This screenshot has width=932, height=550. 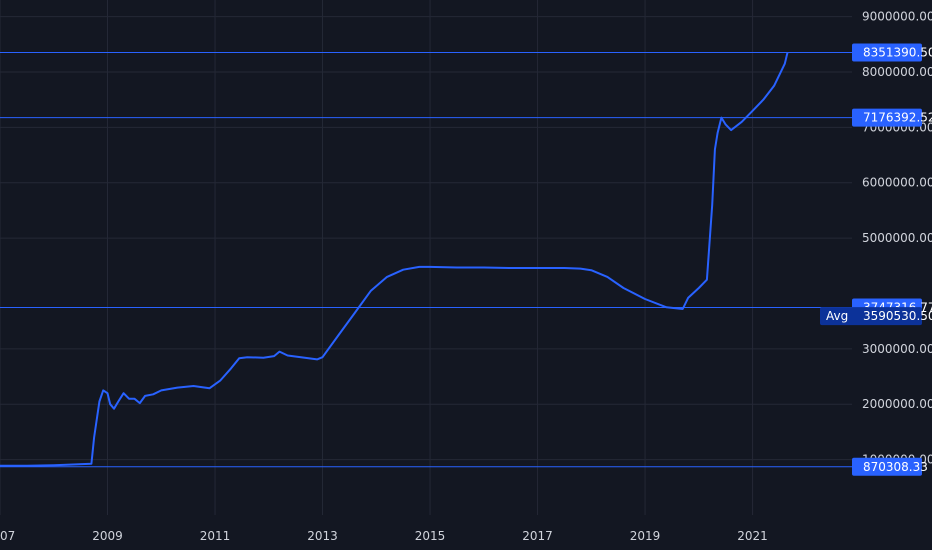 I want to click on x-tick-label: 2011, so click(x=215, y=536).